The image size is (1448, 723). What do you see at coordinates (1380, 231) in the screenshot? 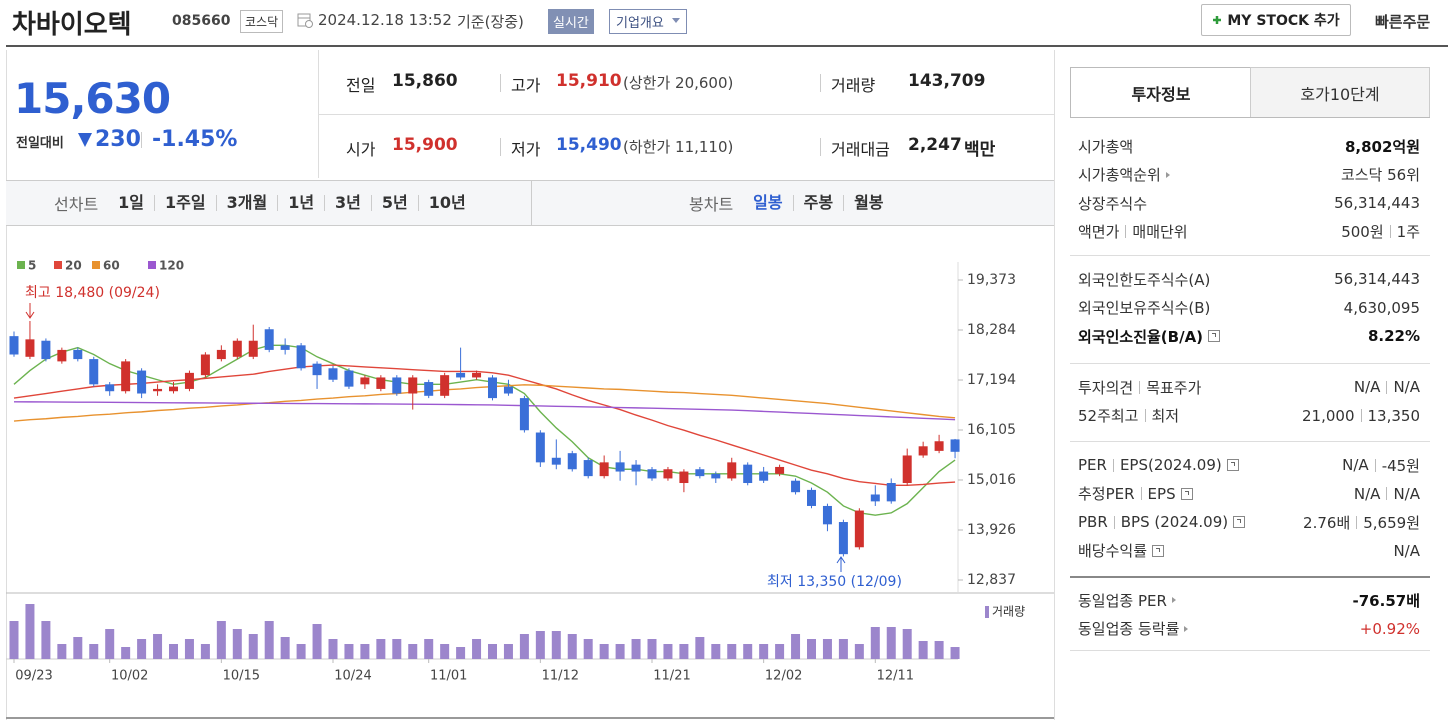
I see `info-value: 500원 1주` at bounding box center [1380, 231].